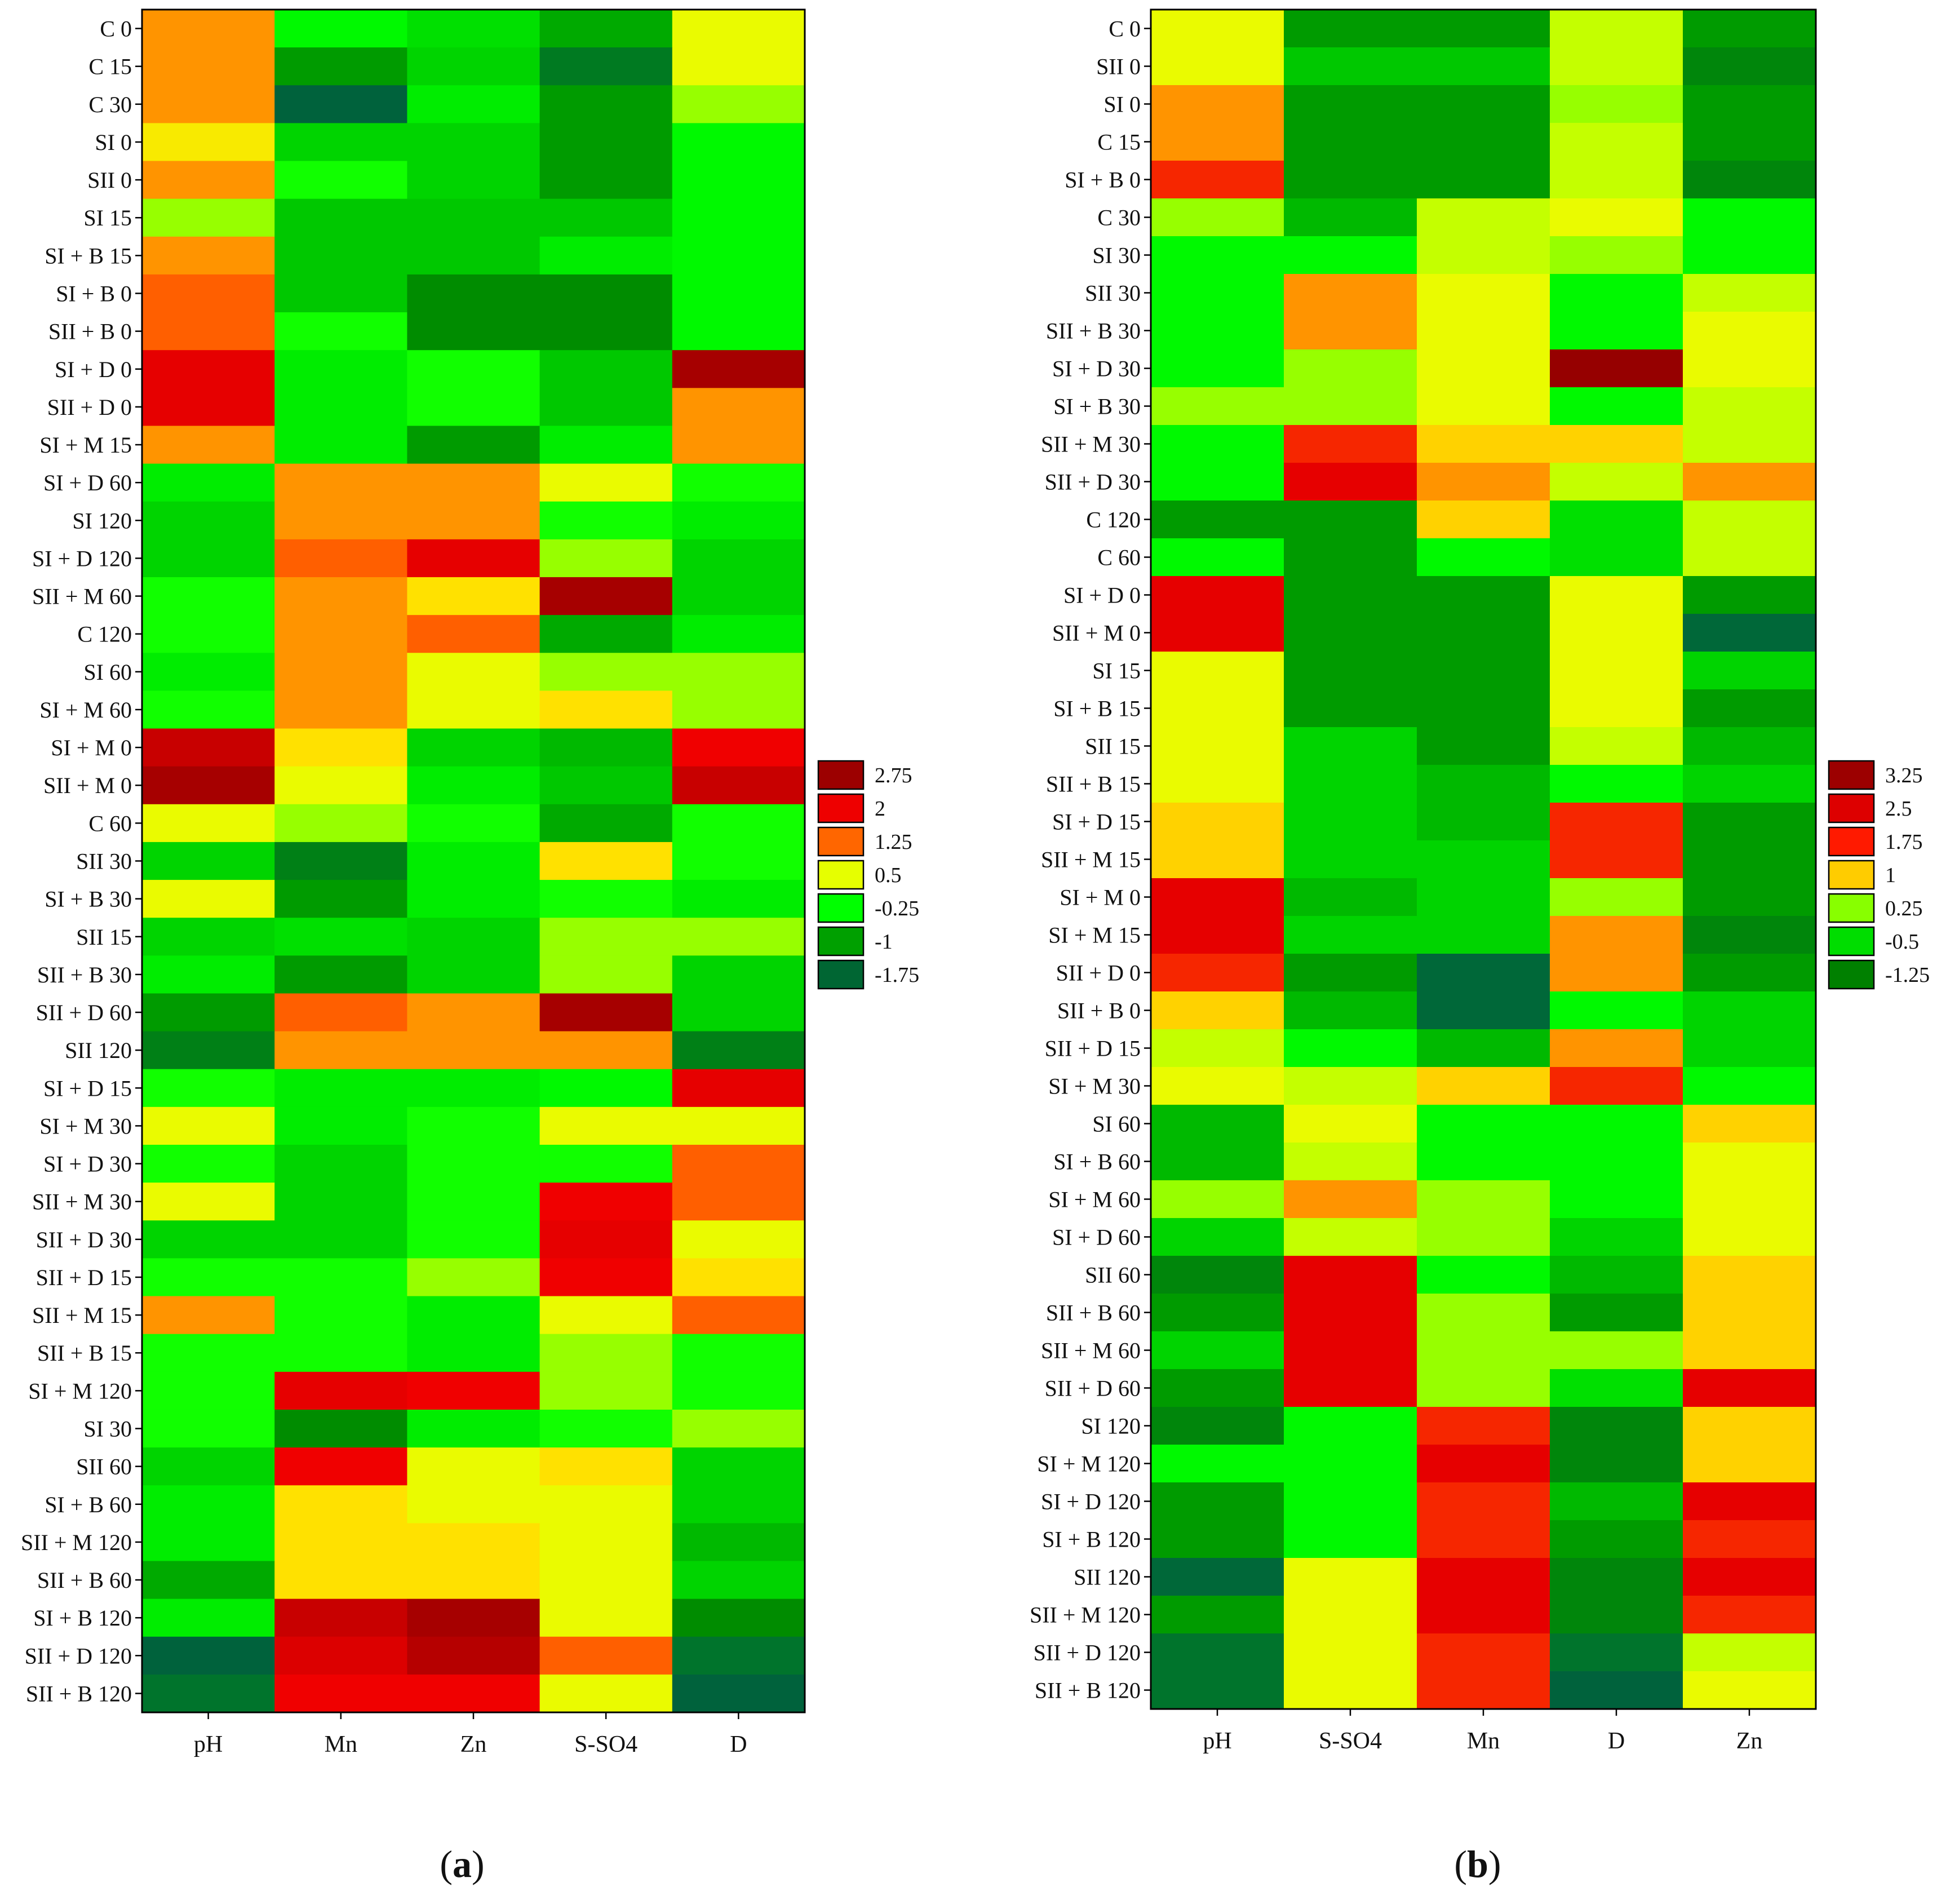 This screenshot has width=1937, height=1904. I want to click on column-label: Zn, so click(473, 1744).